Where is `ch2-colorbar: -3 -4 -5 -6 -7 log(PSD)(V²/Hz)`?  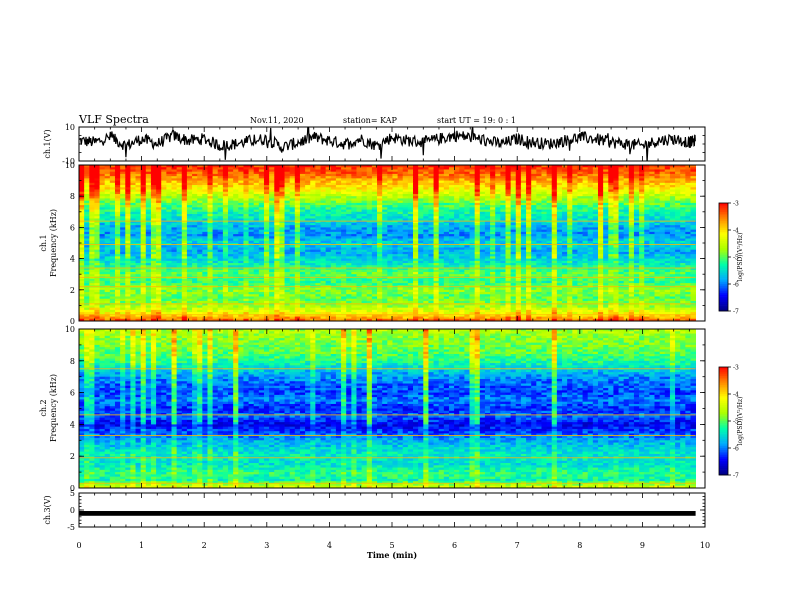 ch2-colorbar: -3 -4 -5 -6 -7 log(PSD)(V²/Hz) is located at coordinates (731, 422).